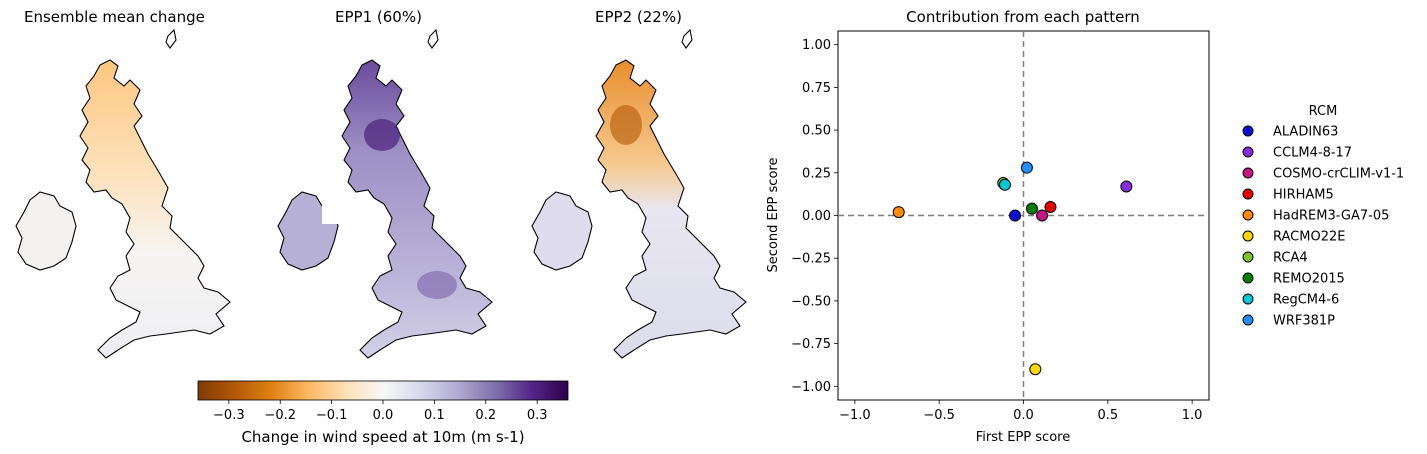 The image size is (1427, 454). I want to click on x-axis-ticks: −1.0 −0.5 0.0 0.5 1.0, so click(1020, 411).